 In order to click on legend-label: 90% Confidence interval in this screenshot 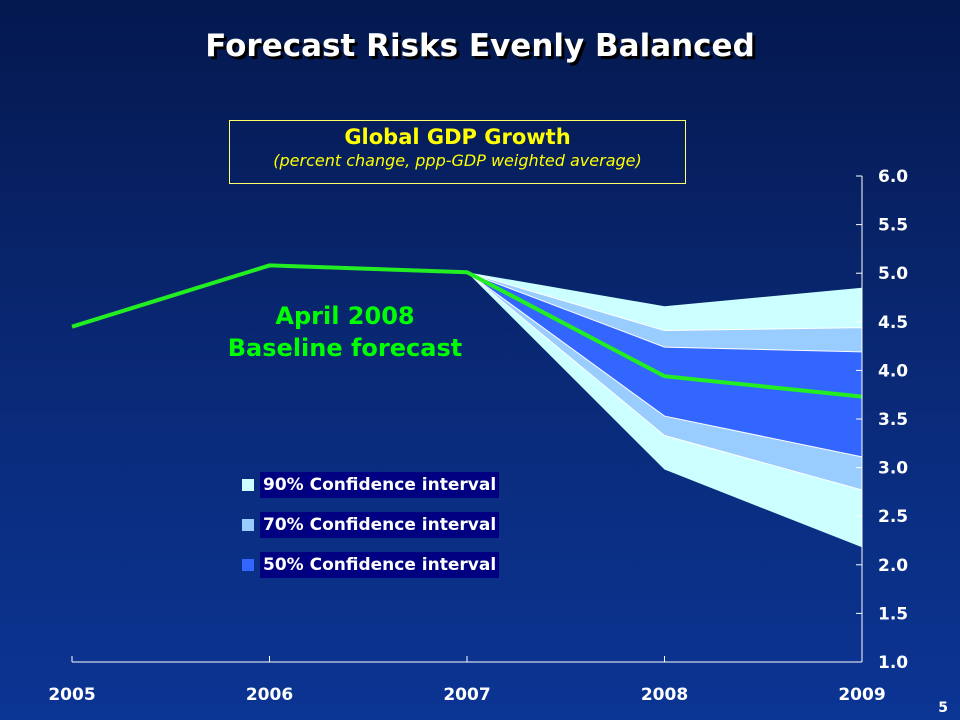, I will do `click(380, 485)`.